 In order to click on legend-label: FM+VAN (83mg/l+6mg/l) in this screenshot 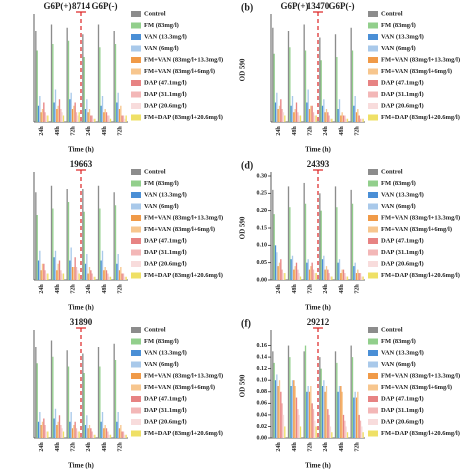, I will do `click(416, 229)`.